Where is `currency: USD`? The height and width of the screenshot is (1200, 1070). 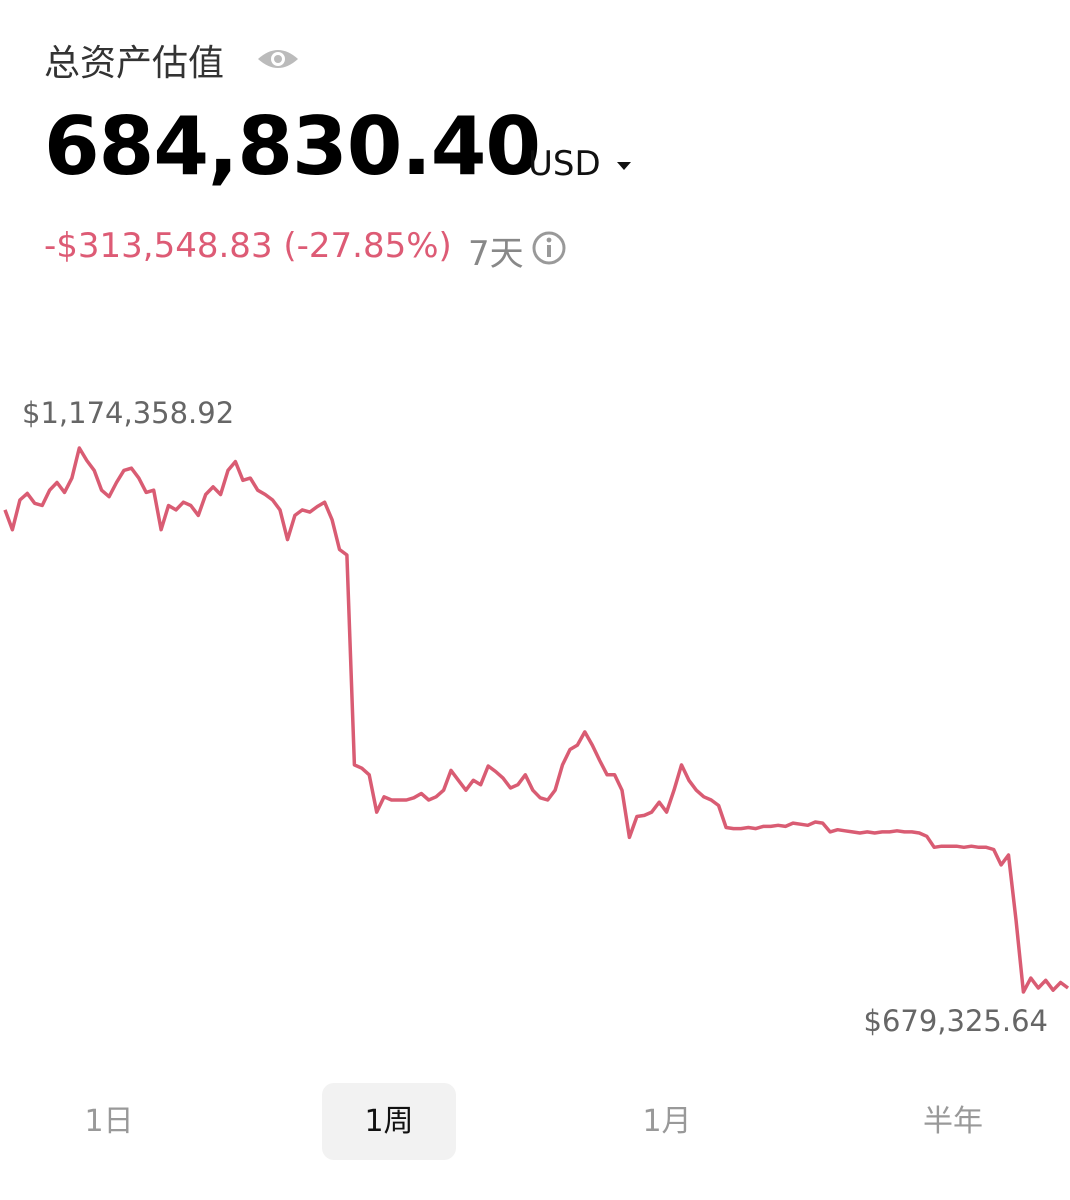
currency: USD is located at coordinates (564, 164).